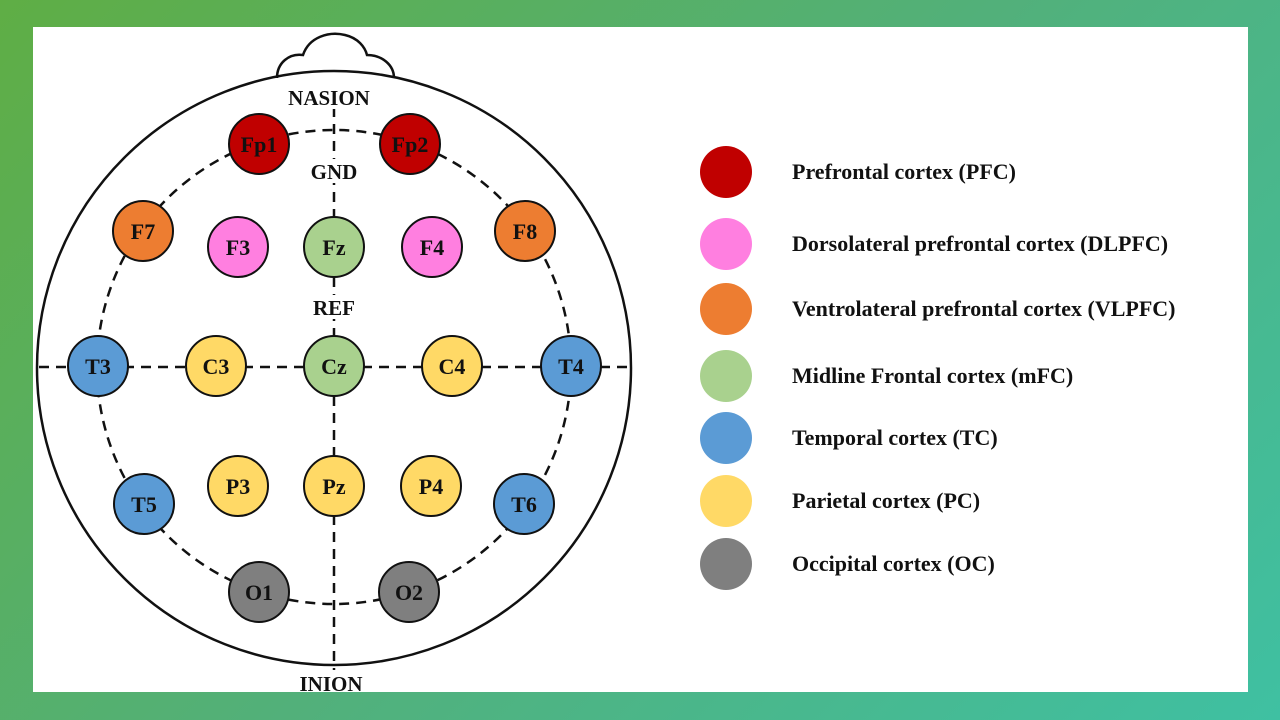 Image resolution: width=1280 pixels, height=720 pixels. I want to click on electrode-t3: T3, so click(98, 366).